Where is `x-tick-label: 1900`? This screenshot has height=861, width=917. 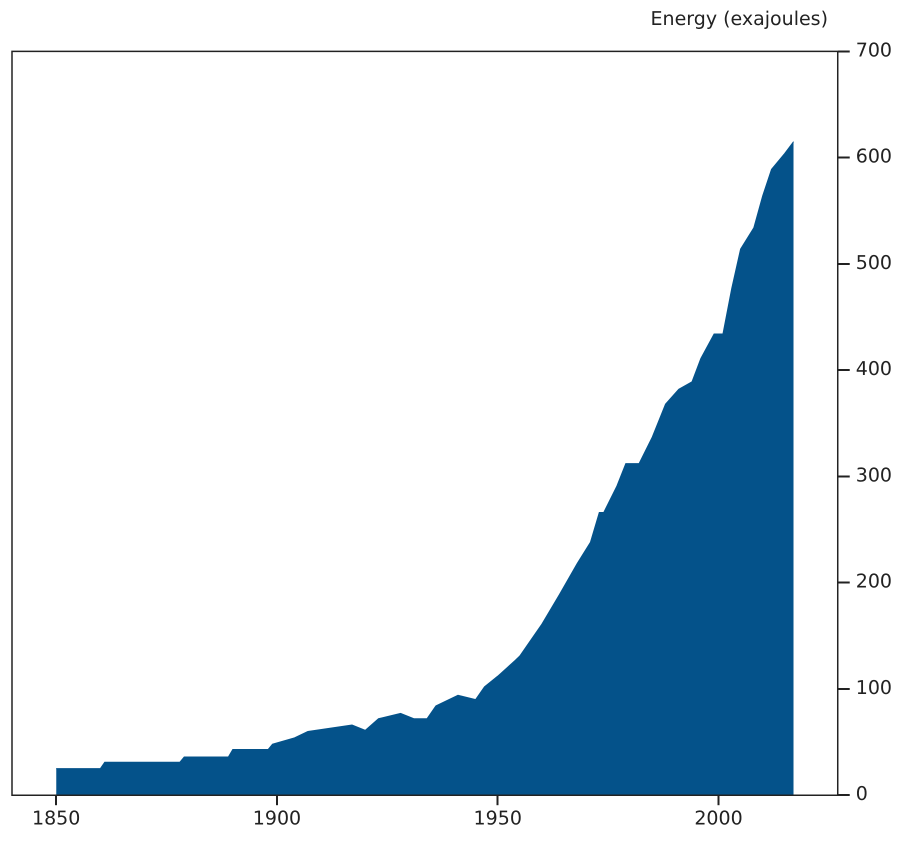 x-tick-label: 1900 is located at coordinates (277, 819).